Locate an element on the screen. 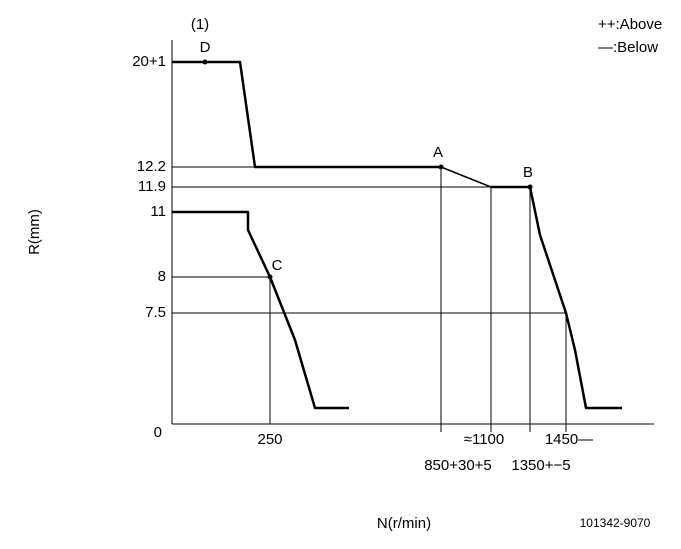 The width and height of the screenshot is (681, 549). curve-upper-end is located at coordinates (556, 297).